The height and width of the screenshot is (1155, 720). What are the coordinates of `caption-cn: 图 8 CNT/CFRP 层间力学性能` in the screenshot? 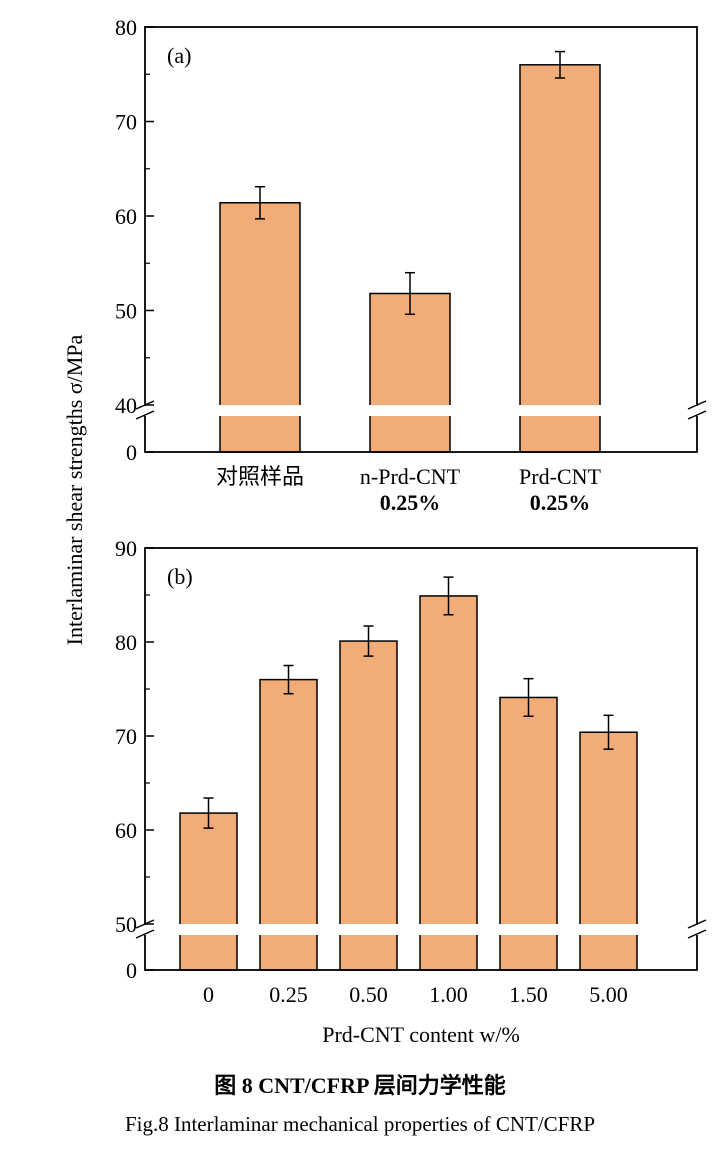 It's located at (360, 1085).